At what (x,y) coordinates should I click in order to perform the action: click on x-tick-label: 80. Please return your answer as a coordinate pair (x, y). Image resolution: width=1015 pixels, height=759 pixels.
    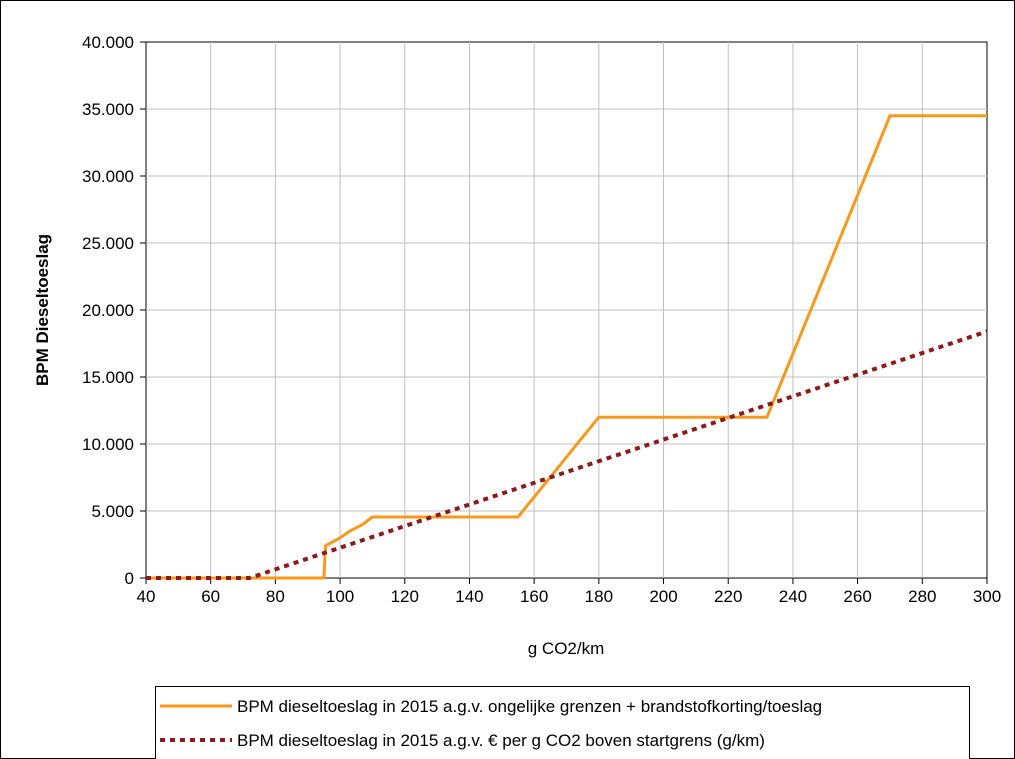
    Looking at the image, I should click on (275, 596).